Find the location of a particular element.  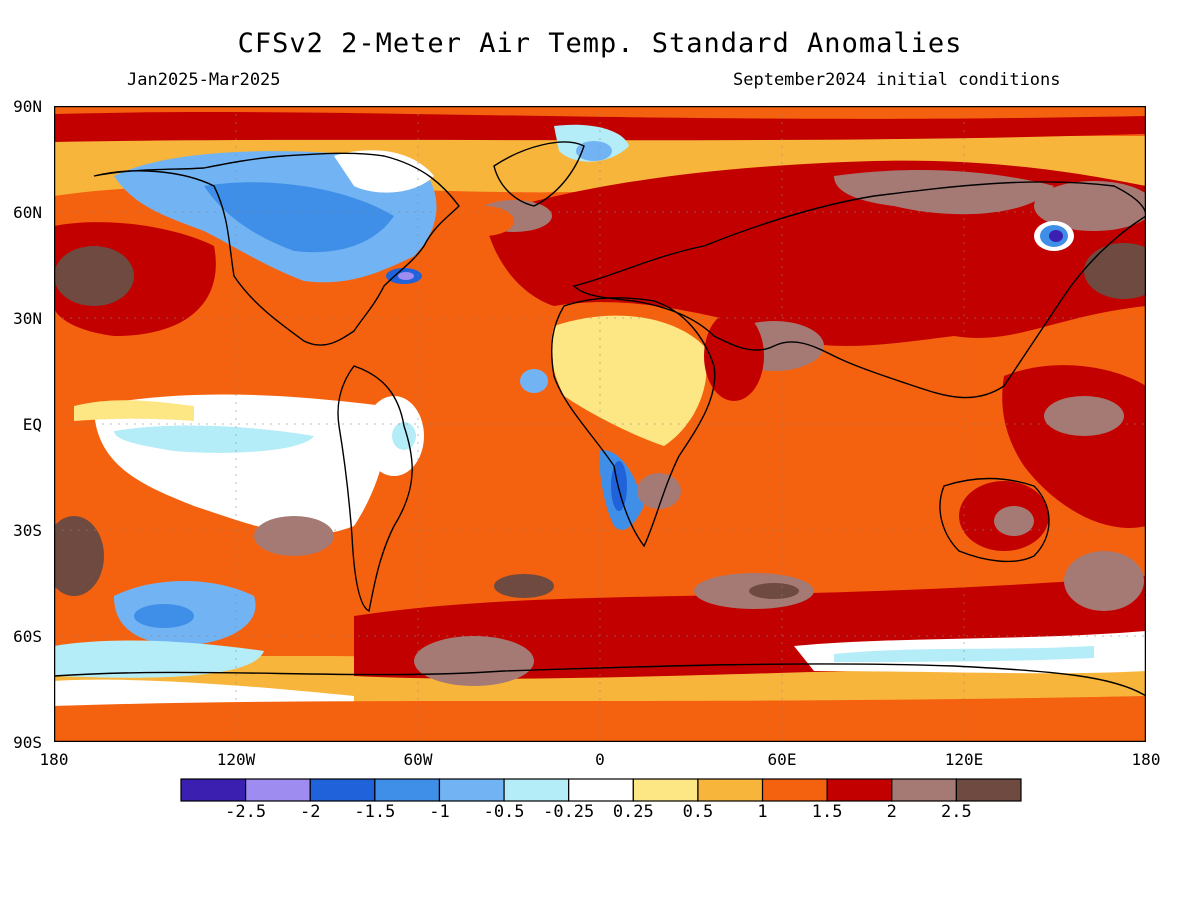

colorbar is located at coordinates (601, 790).